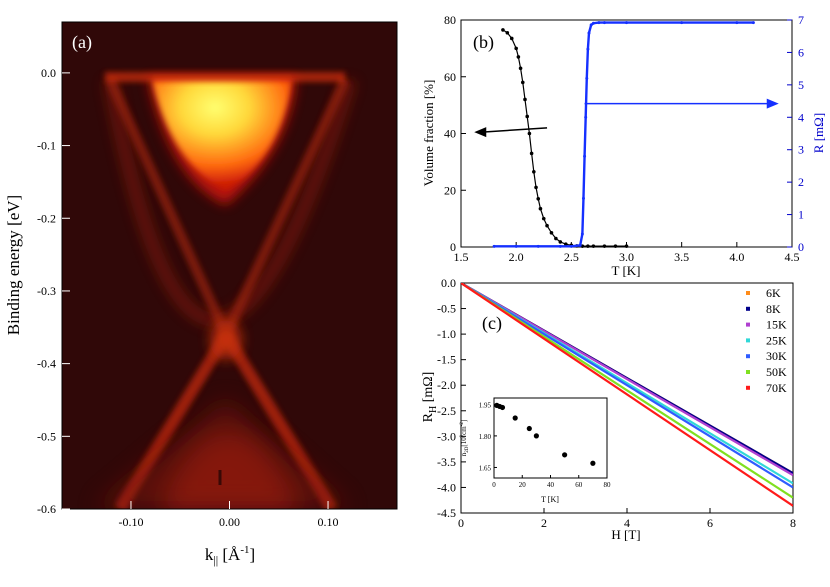 Image resolution: width=830 pixels, height=587 pixels. I want to click on legend-label-15K: 15K, so click(776, 325).